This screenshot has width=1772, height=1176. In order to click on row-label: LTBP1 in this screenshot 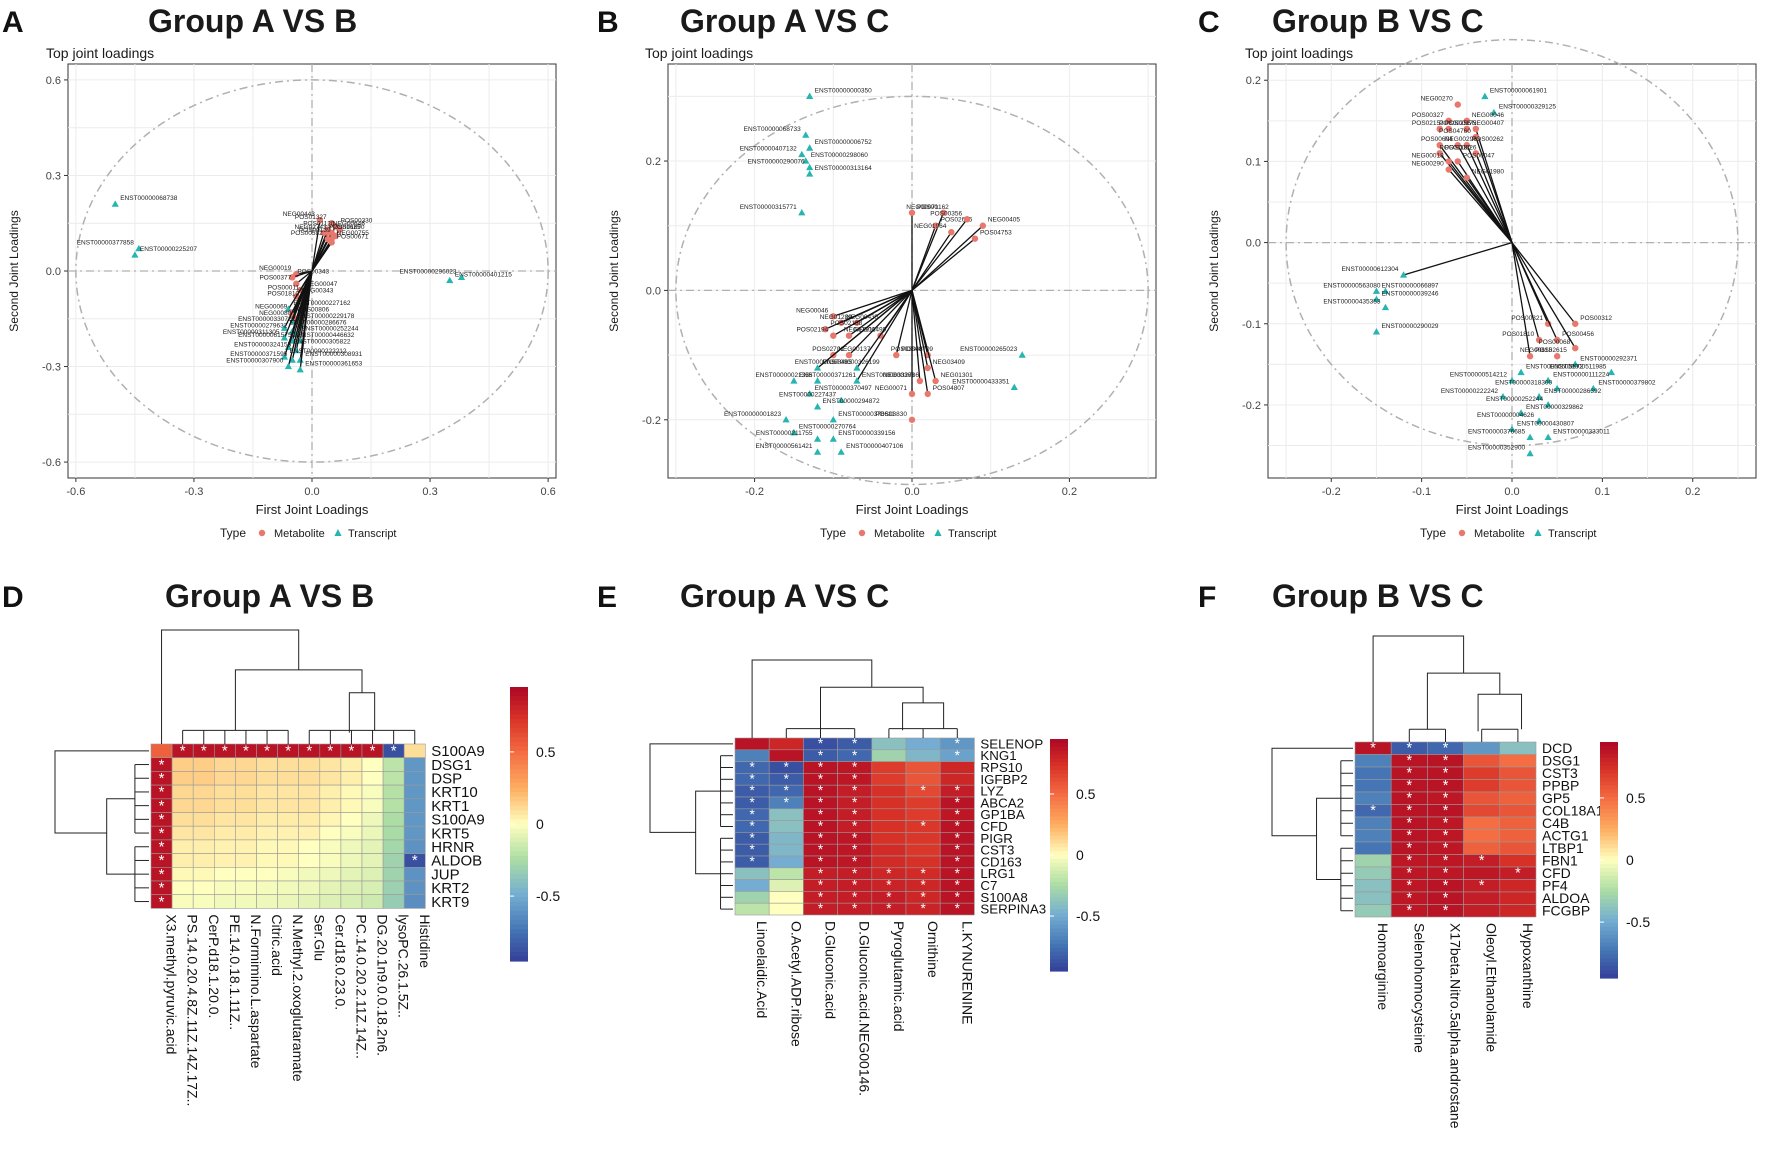, I will do `click(1563, 848)`.